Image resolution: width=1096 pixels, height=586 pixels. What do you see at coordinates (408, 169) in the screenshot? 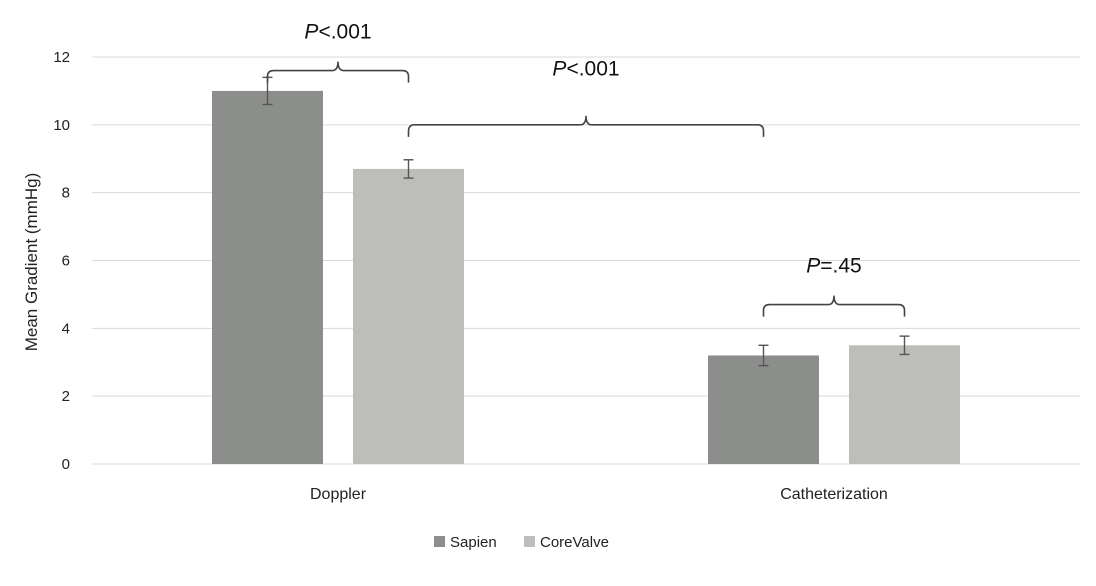
I see `error-bar-corevalve-doppler` at bounding box center [408, 169].